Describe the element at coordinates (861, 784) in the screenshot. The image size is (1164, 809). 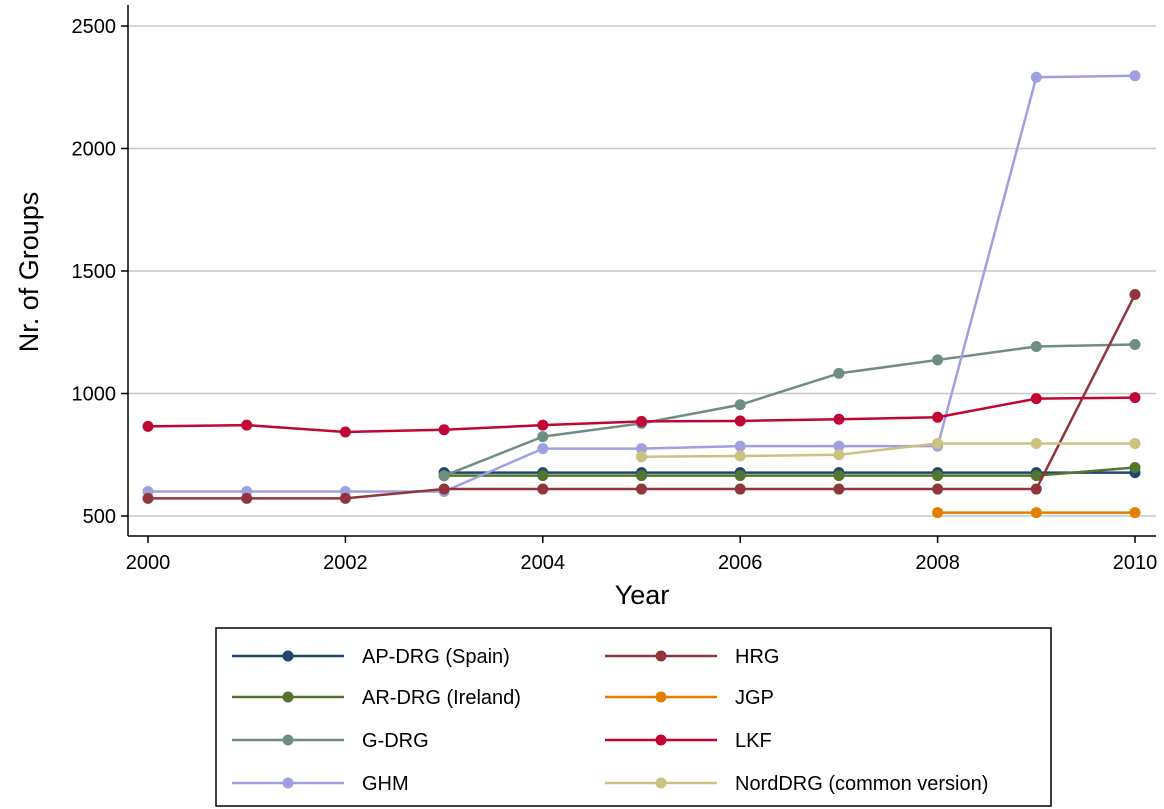
I see `legend-label: NordDRG (common version)` at that location.